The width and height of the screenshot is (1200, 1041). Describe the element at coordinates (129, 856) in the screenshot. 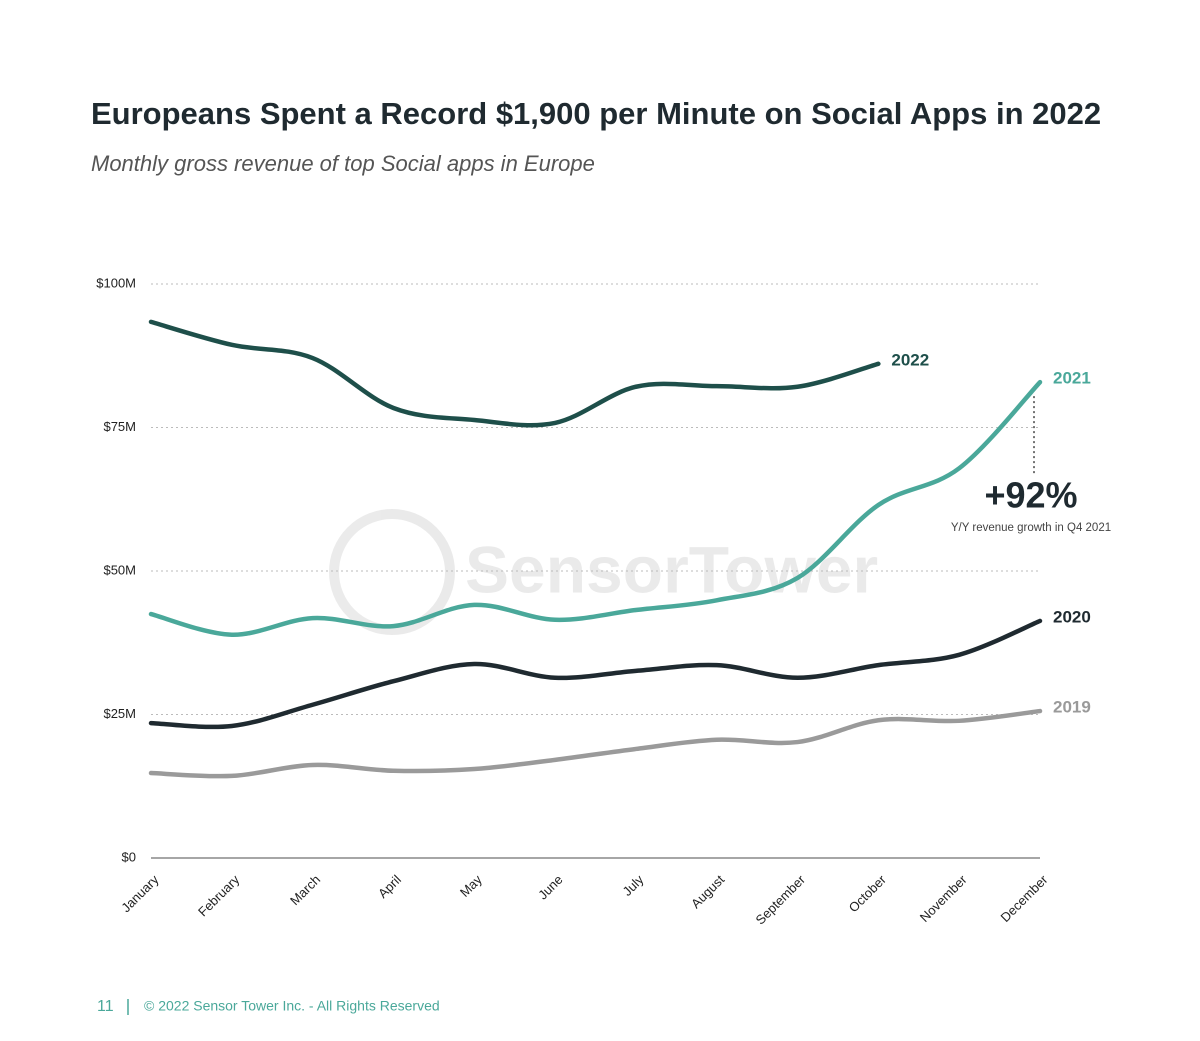

I see `y-tick-label: $0` at that location.